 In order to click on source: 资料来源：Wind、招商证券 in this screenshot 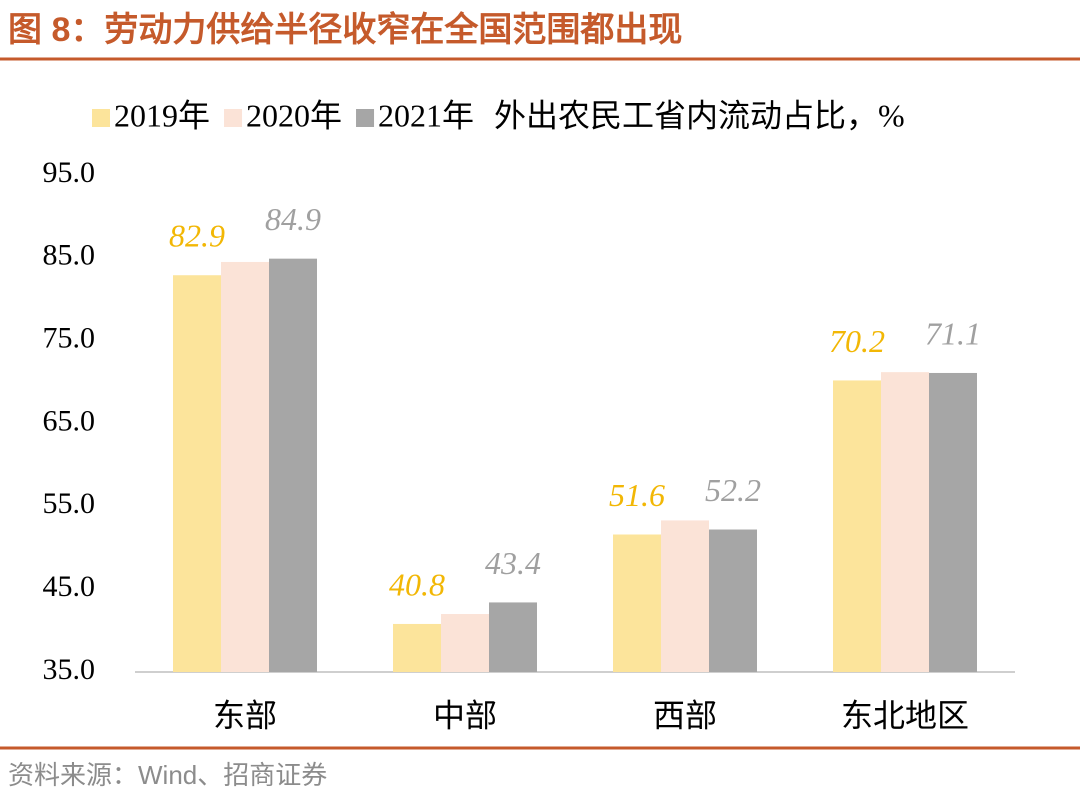, I will do `click(167, 775)`.